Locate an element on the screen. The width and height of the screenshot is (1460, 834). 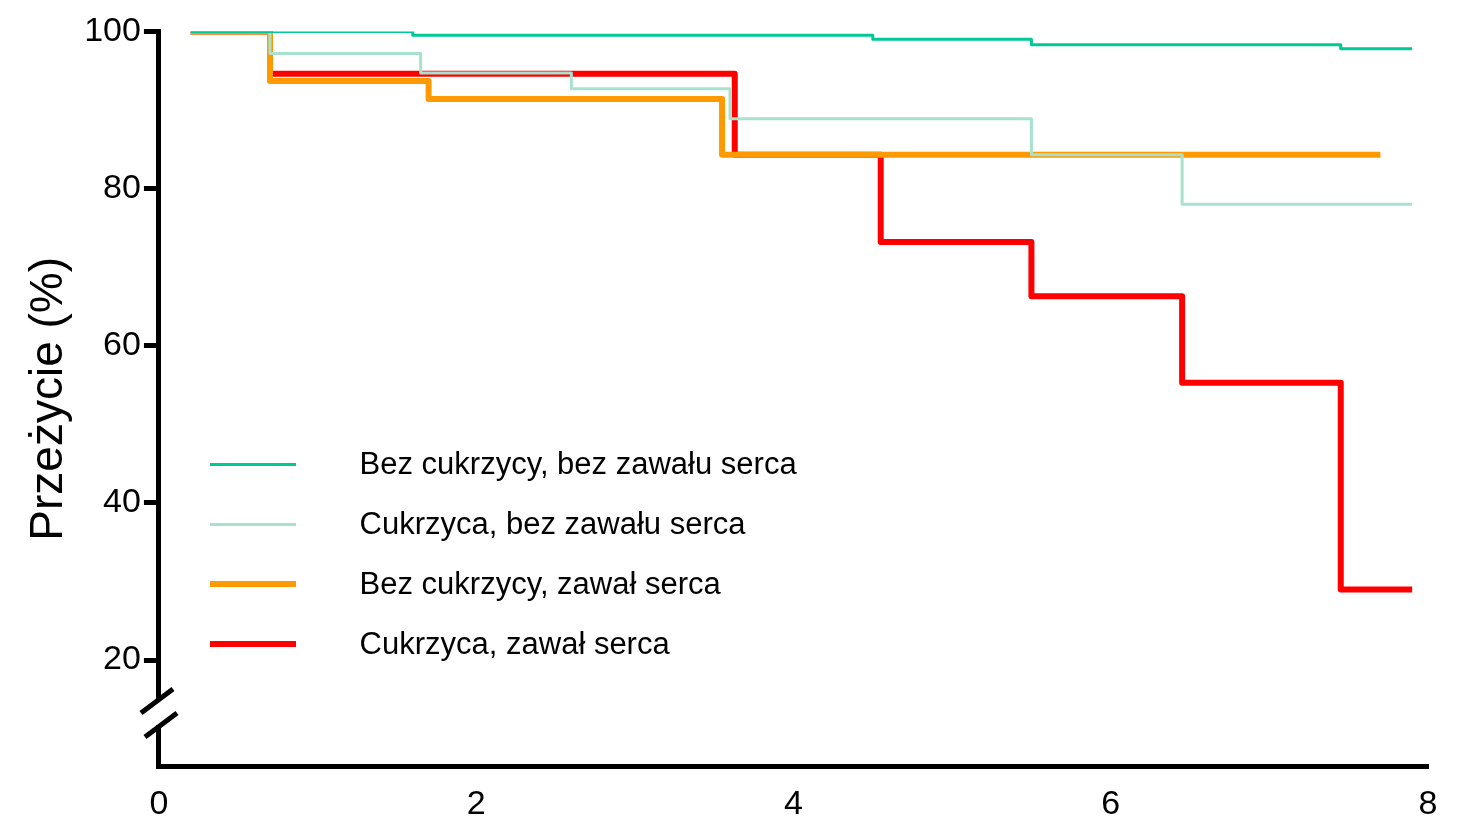
x-tick-label: 2 is located at coordinates (476, 801).